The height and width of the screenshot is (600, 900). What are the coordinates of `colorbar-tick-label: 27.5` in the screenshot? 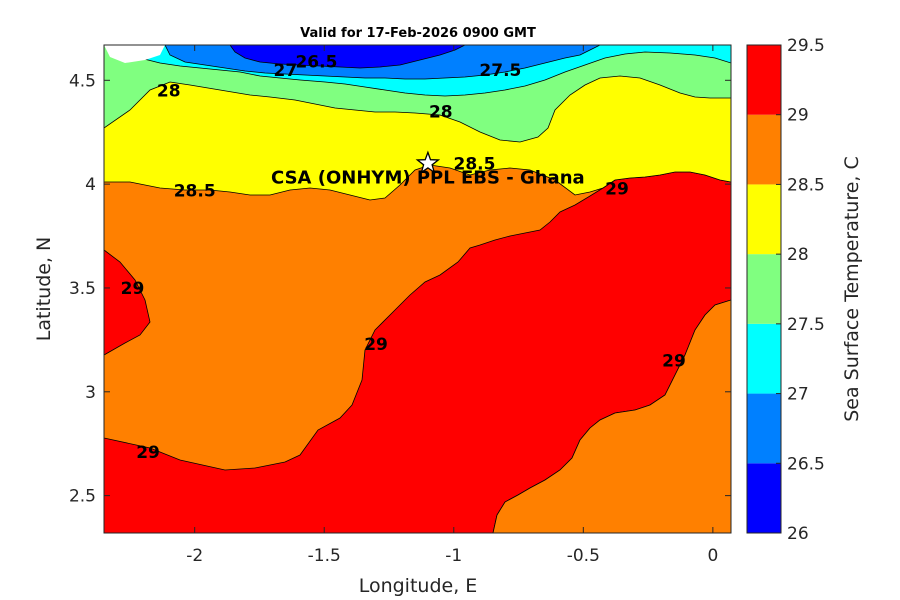 It's located at (806, 325).